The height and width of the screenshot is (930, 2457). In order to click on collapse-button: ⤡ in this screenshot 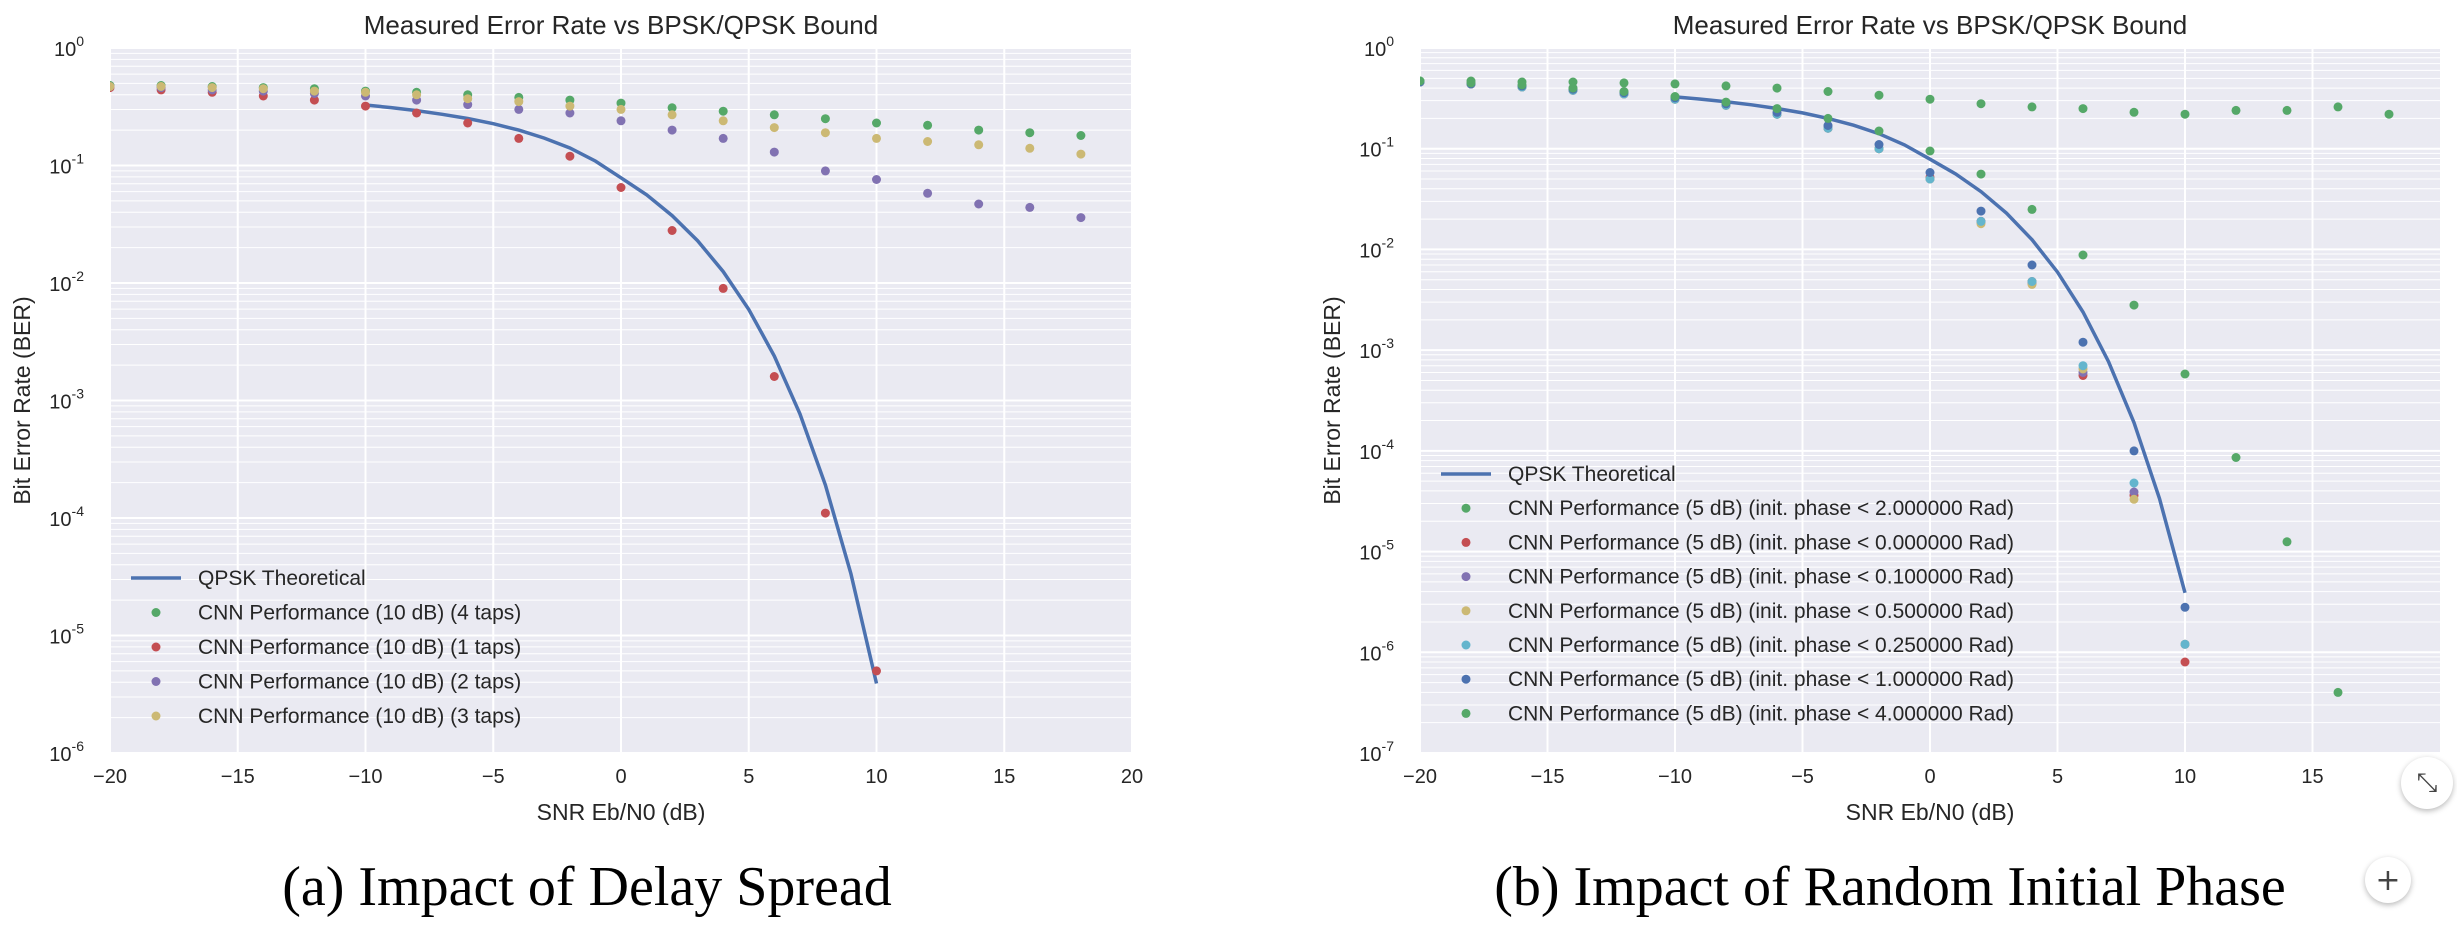, I will do `click(2427, 783)`.